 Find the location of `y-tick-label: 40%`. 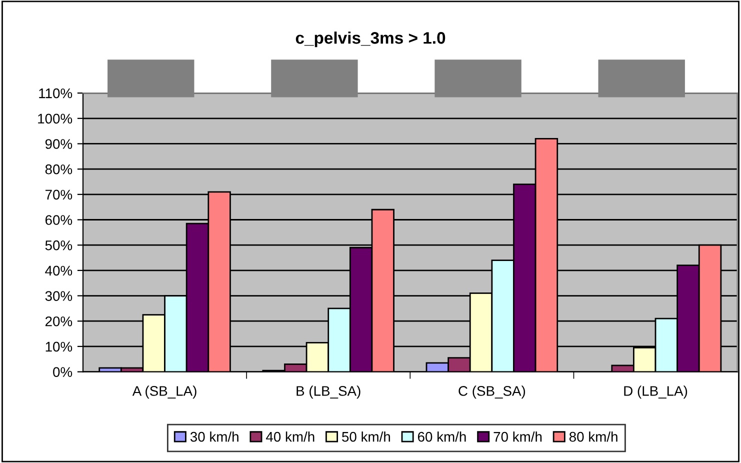

y-tick-label: 40% is located at coordinates (58, 271).